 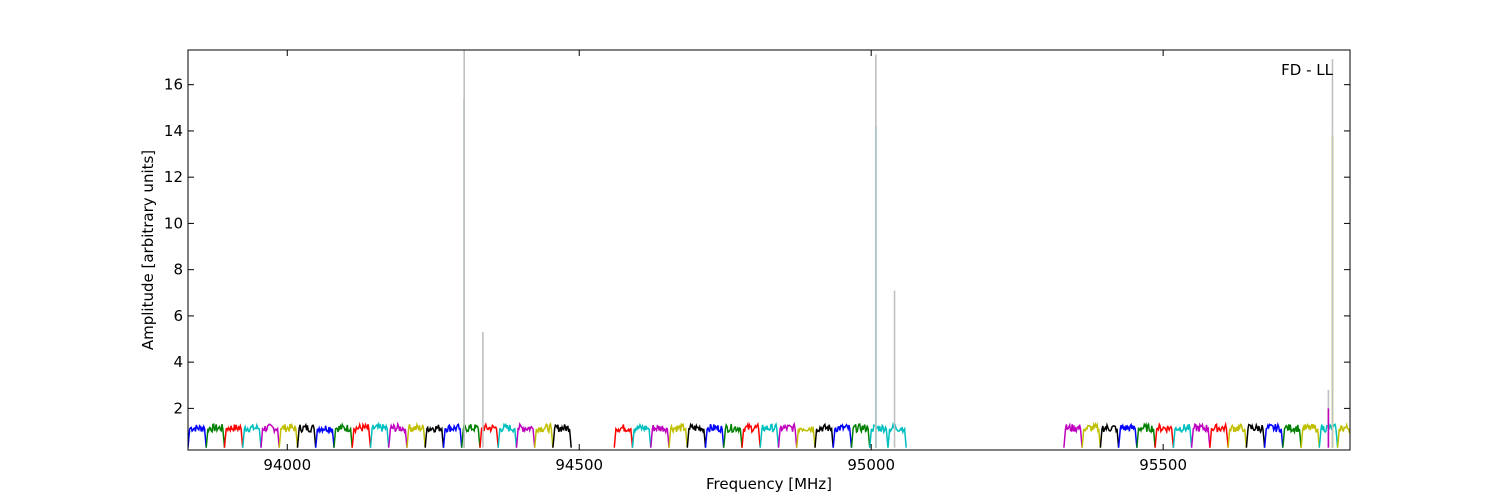 I want to click on panel-annotation: FD - LL, so click(x=1307, y=70).